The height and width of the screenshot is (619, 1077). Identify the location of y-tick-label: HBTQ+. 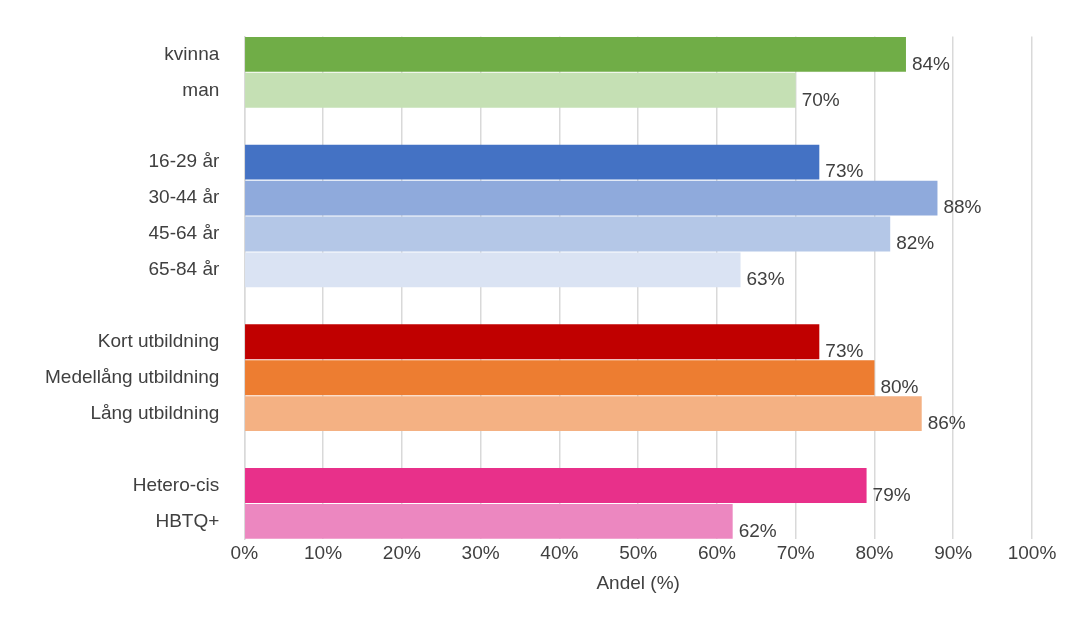
(187, 520).